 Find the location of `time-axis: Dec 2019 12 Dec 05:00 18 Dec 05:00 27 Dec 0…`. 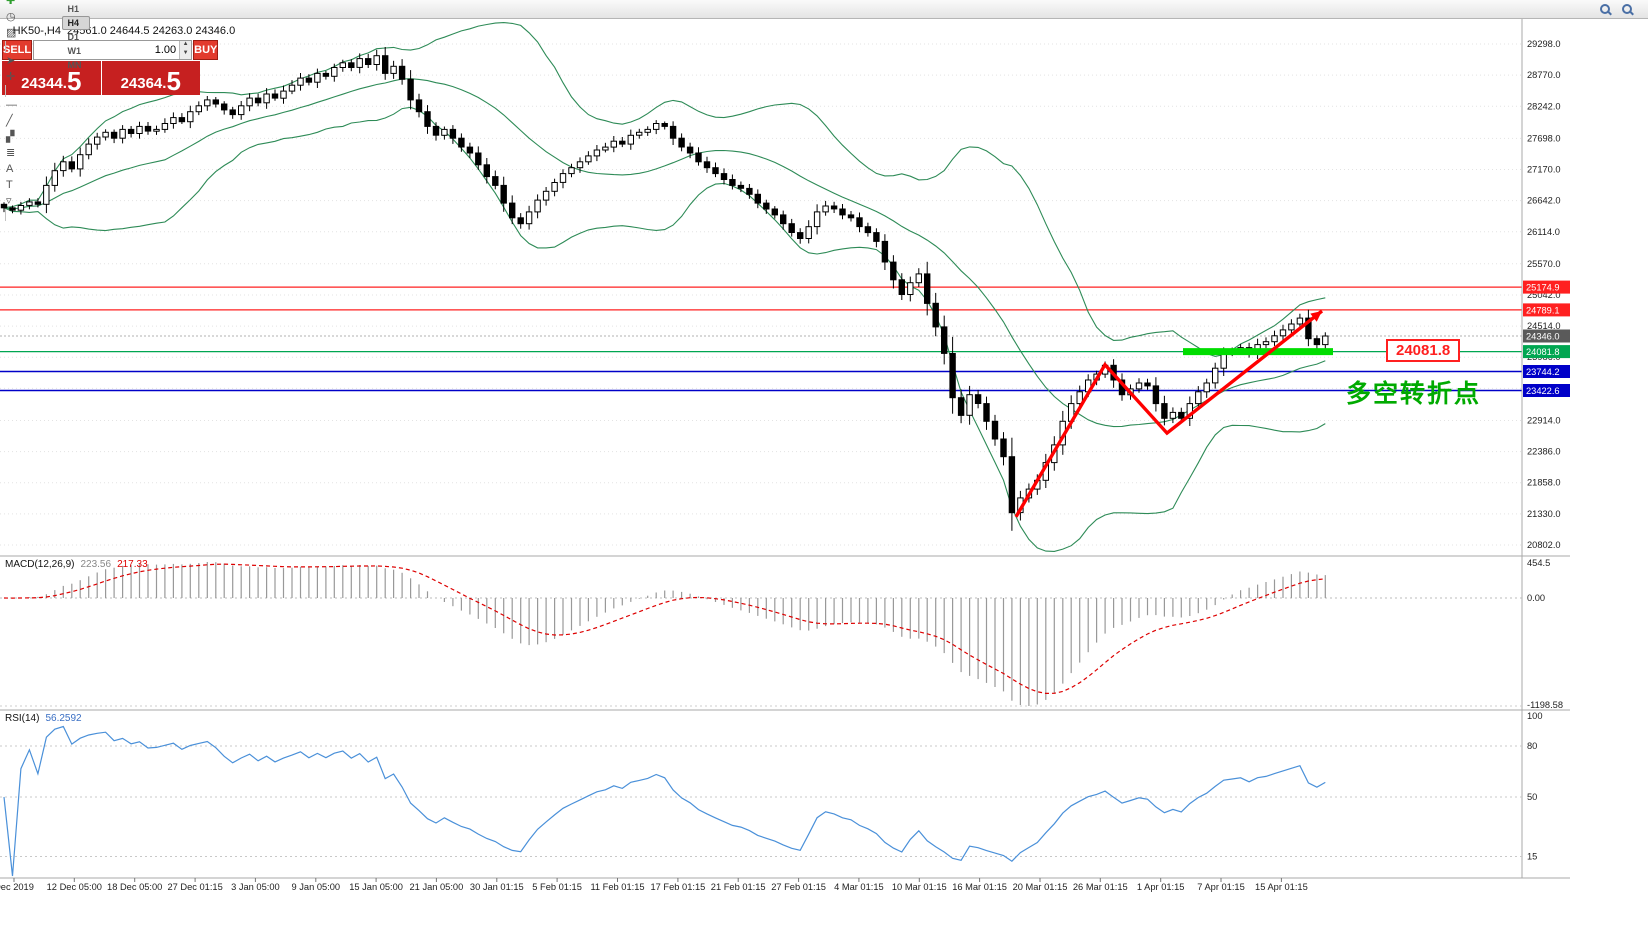

time-axis: Dec 2019 12 Dec 05:00 18 Dec 05:00 27 Dec 0… is located at coordinates (654, 885).